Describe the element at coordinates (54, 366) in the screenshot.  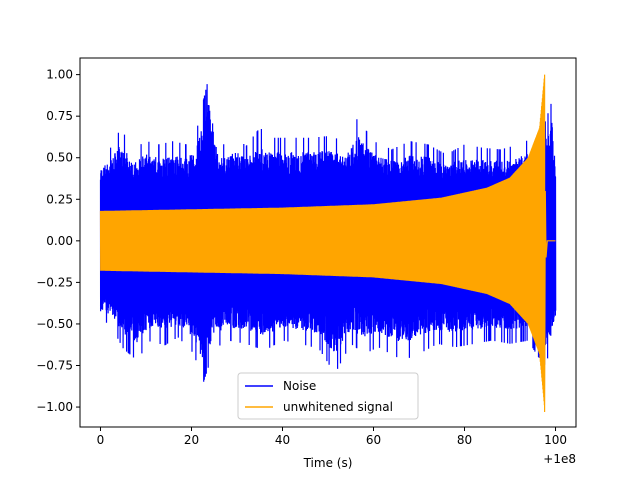
I see `y-tick-label: −0.75` at that location.